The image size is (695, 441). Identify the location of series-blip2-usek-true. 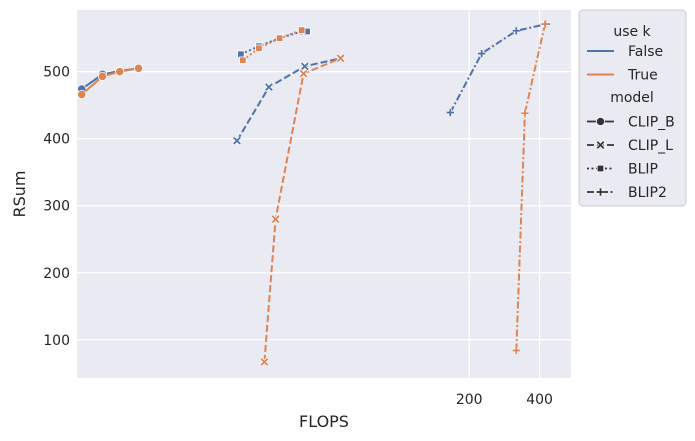
(530, 187).